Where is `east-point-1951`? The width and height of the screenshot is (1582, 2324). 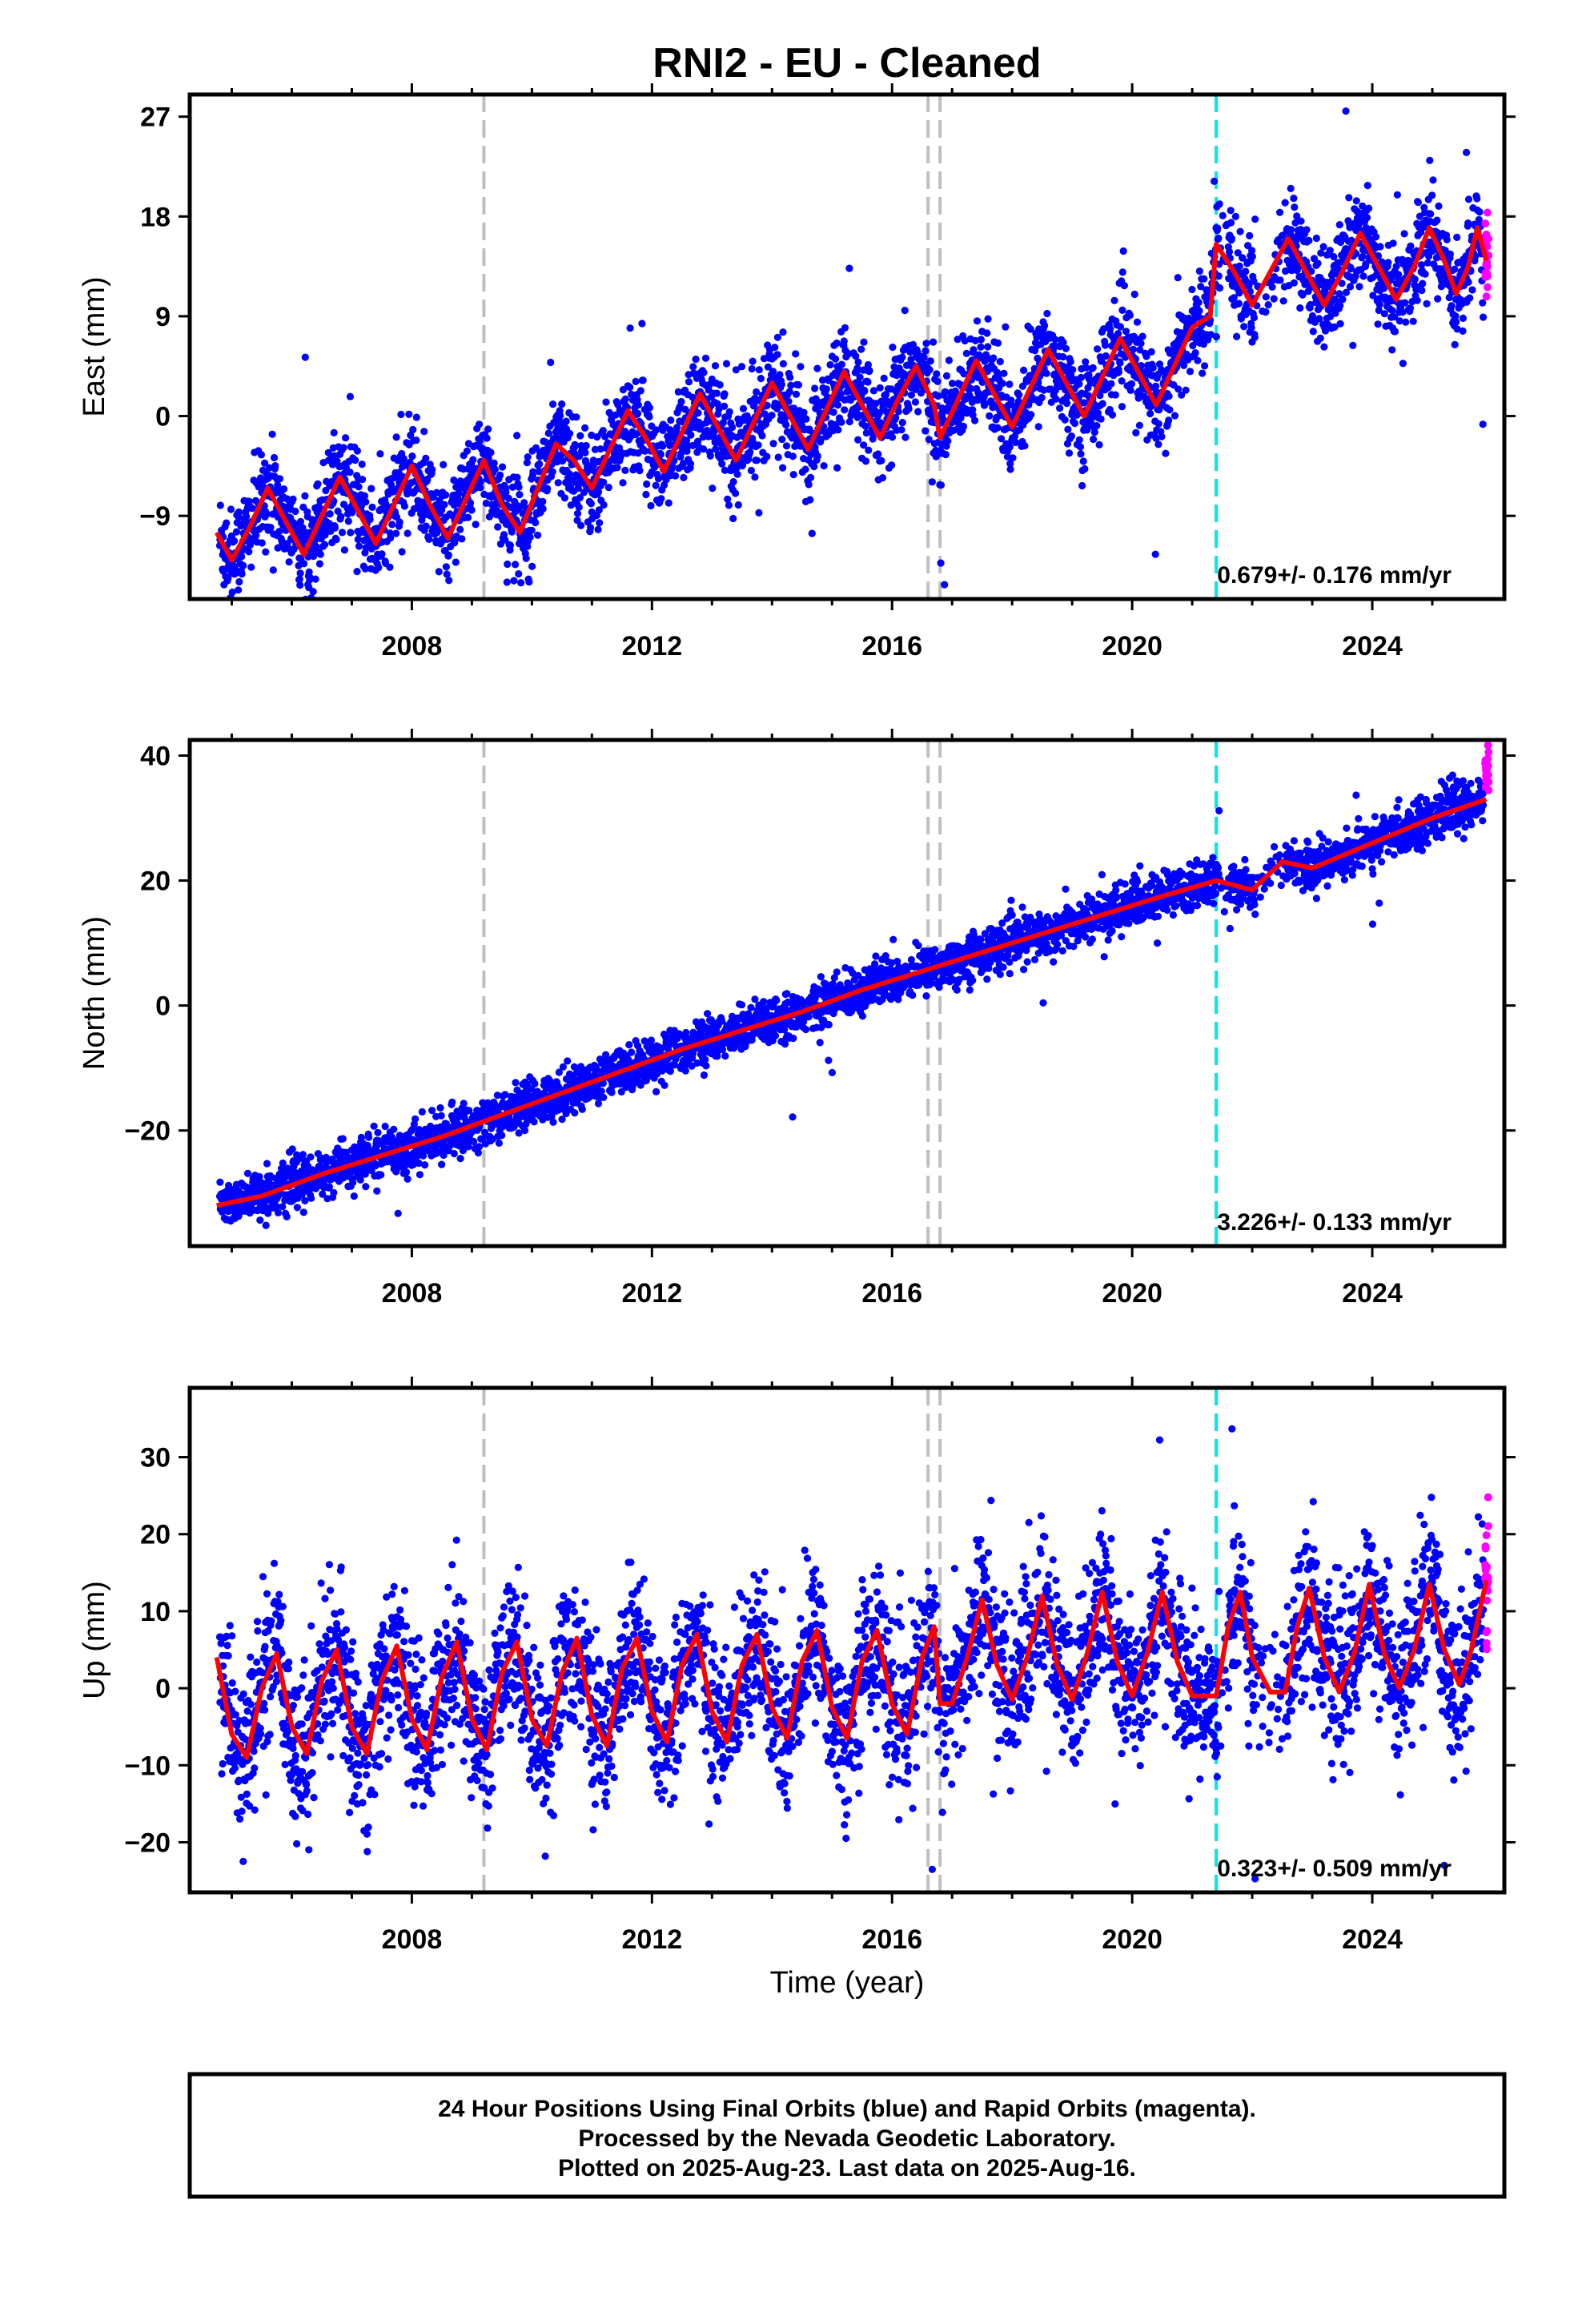 east-point-1951 is located at coordinates (864, 342).